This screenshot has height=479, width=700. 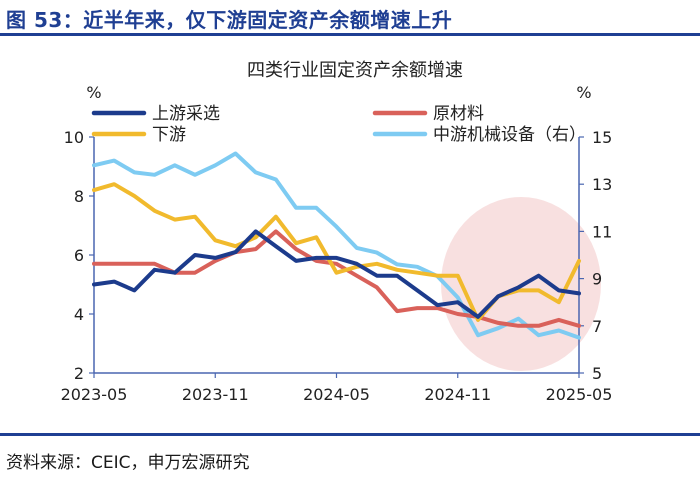 What do you see at coordinates (458, 114) in the screenshot?
I see `legend-label-2: 原材料` at bounding box center [458, 114].